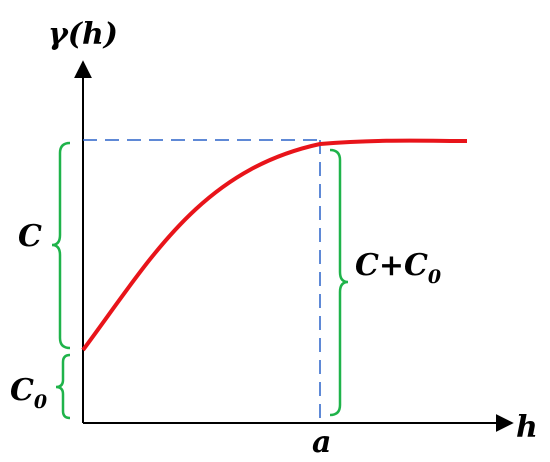 The height and width of the screenshot is (462, 550). I want to click on range-label: a, so click(321, 442).